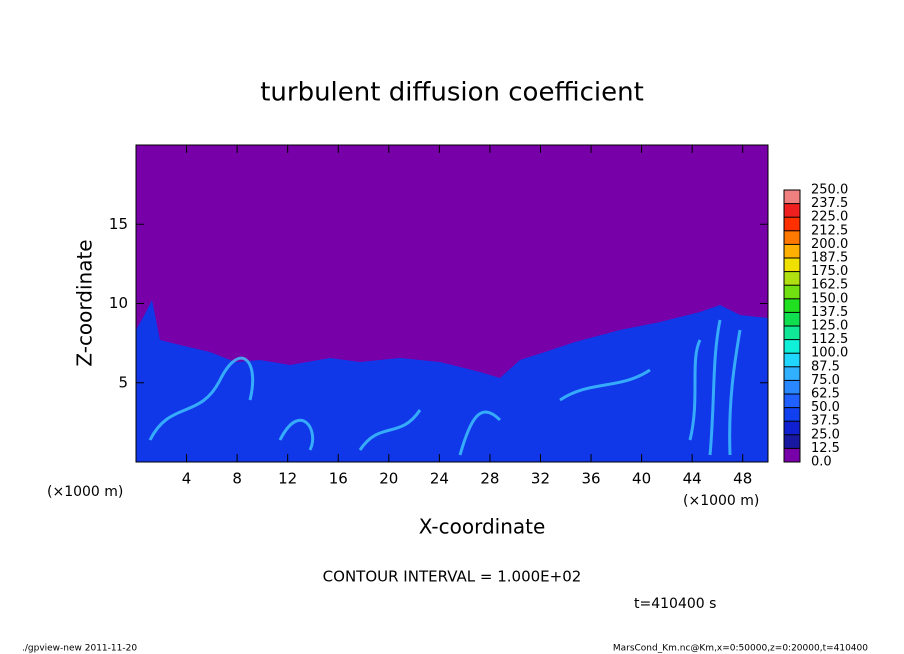 This screenshot has height=654, width=904. I want to click on y-axis-label: Z-coordinate, so click(85, 302).